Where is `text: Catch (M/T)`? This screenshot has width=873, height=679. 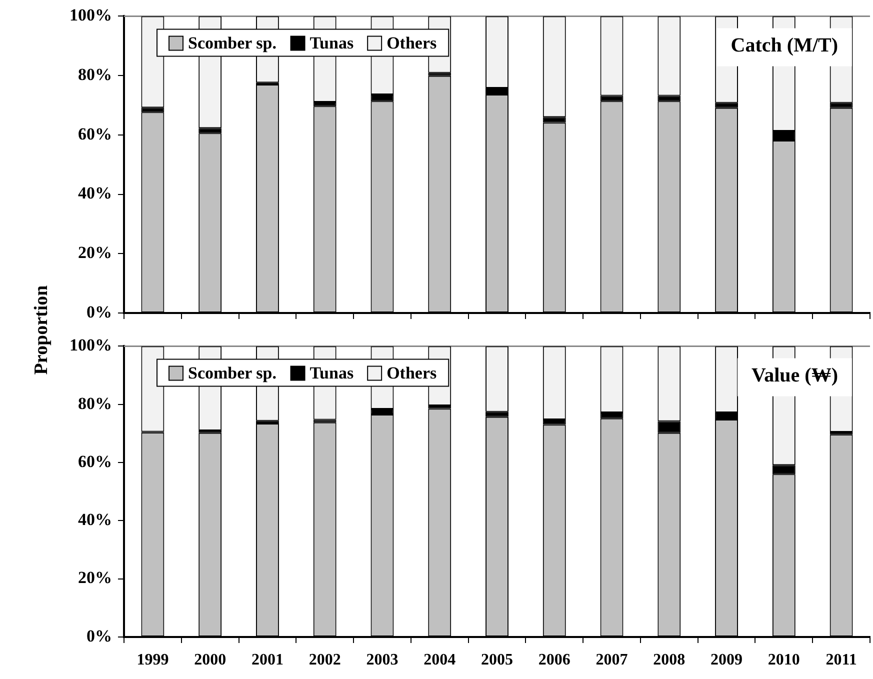 text: Catch (M/T) is located at coordinates (784, 45).